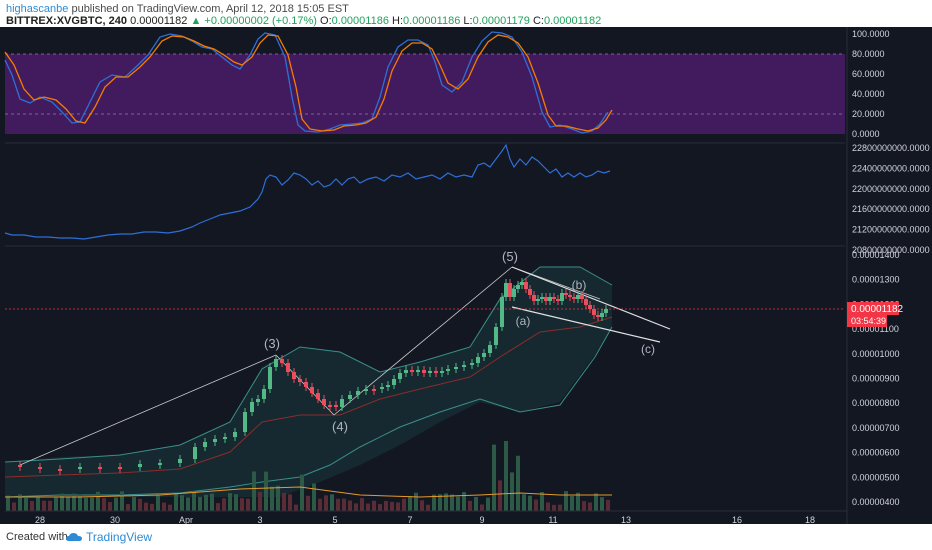 Image resolution: width=932 pixels, height=550 pixels. What do you see at coordinates (398, 21) in the screenshot?
I see `high-label: H:` at bounding box center [398, 21].